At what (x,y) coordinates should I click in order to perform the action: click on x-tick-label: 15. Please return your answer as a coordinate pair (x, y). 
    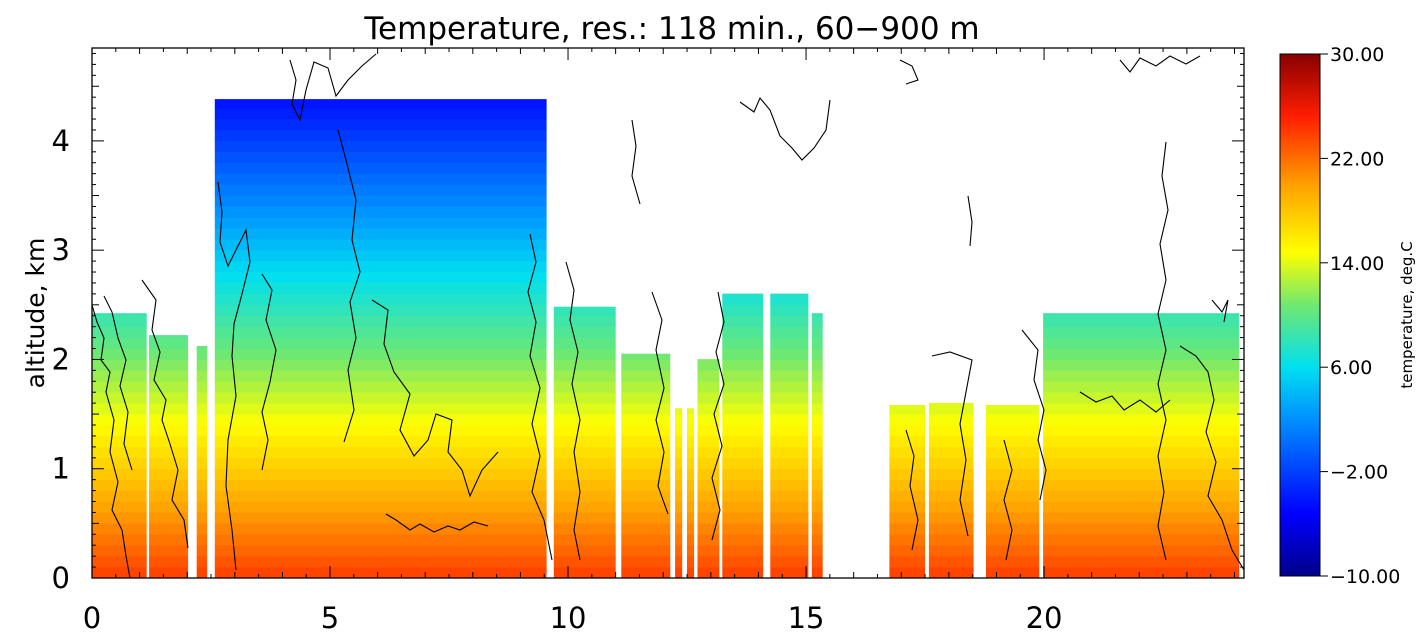
    Looking at the image, I should click on (806, 618).